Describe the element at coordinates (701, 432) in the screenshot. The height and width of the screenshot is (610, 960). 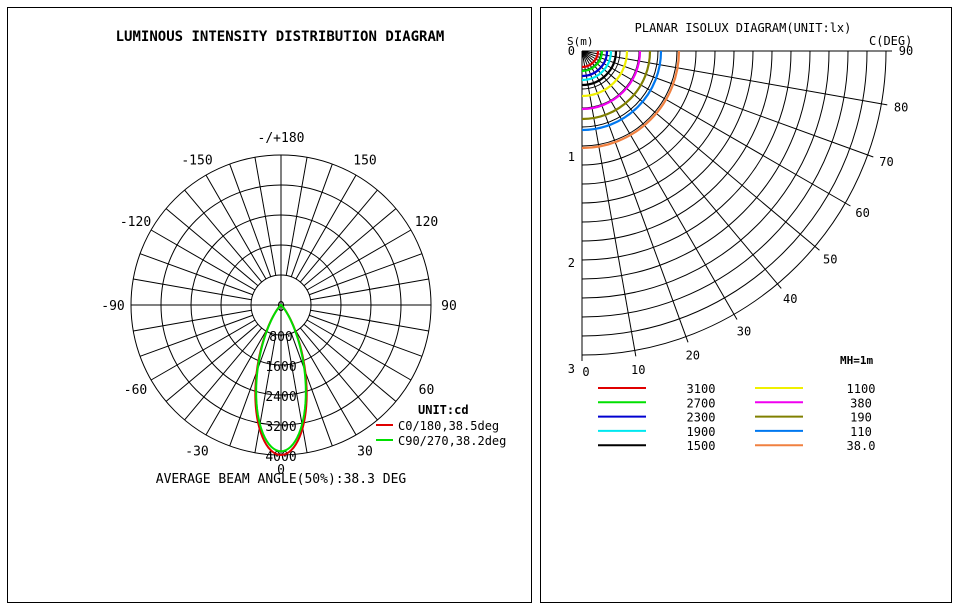
I see `legend-value: 1900` at that location.